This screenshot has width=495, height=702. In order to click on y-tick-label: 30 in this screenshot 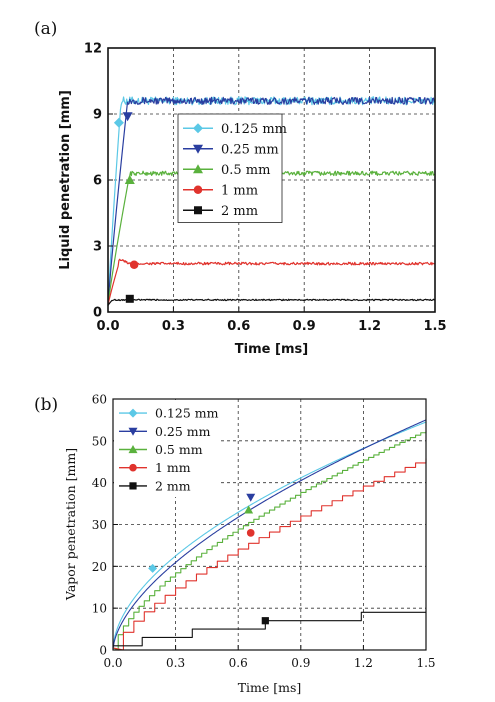, I will do `click(99, 525)`.